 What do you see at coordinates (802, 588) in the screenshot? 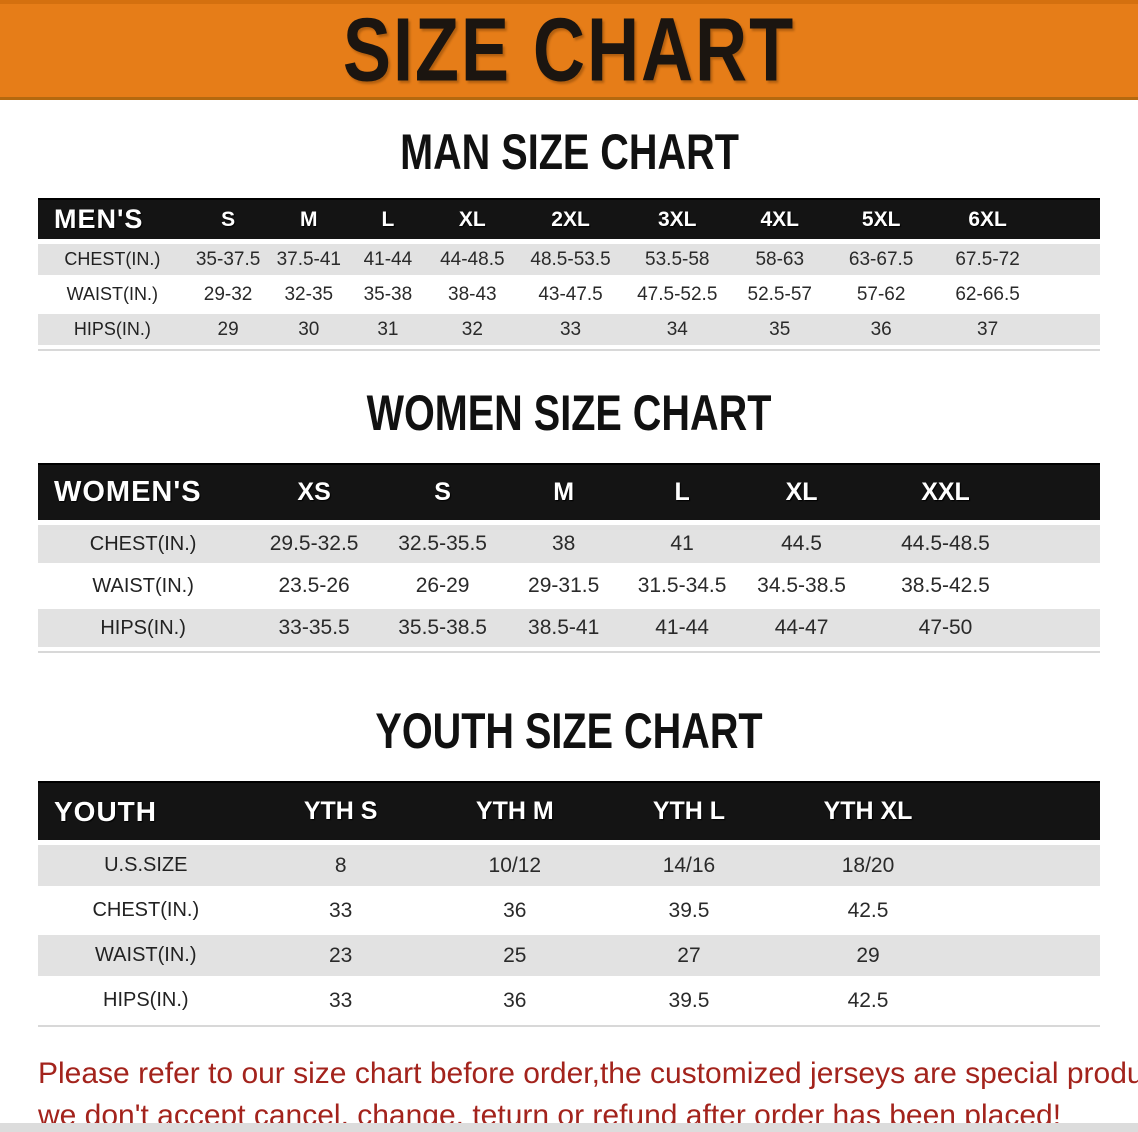
I see `value-cell: 34.5-38.5` at bounding box center [802, 588].